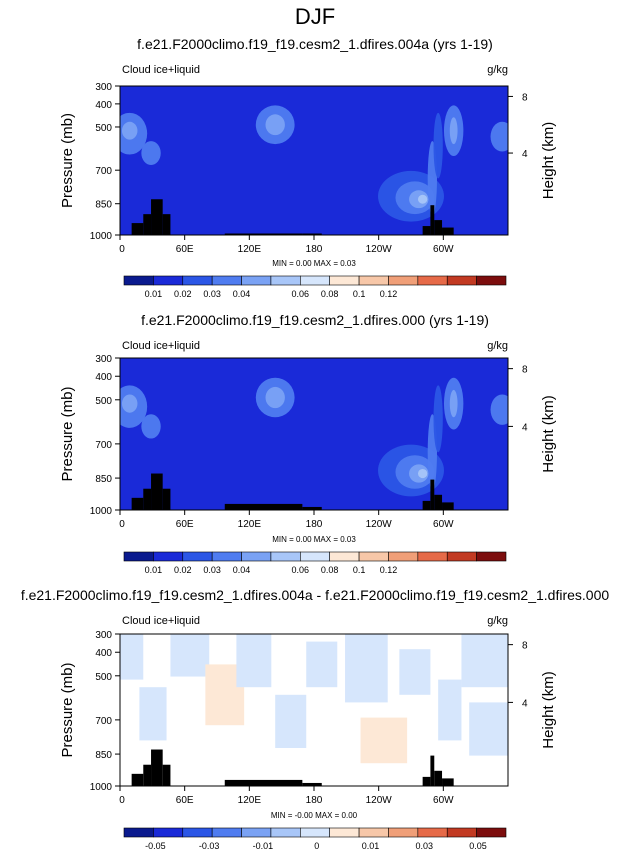 Image resolution: width=630 pixels, height=851 pixels. I want to click on variable-label: Cloud ice+liquid, so click(161, 70).